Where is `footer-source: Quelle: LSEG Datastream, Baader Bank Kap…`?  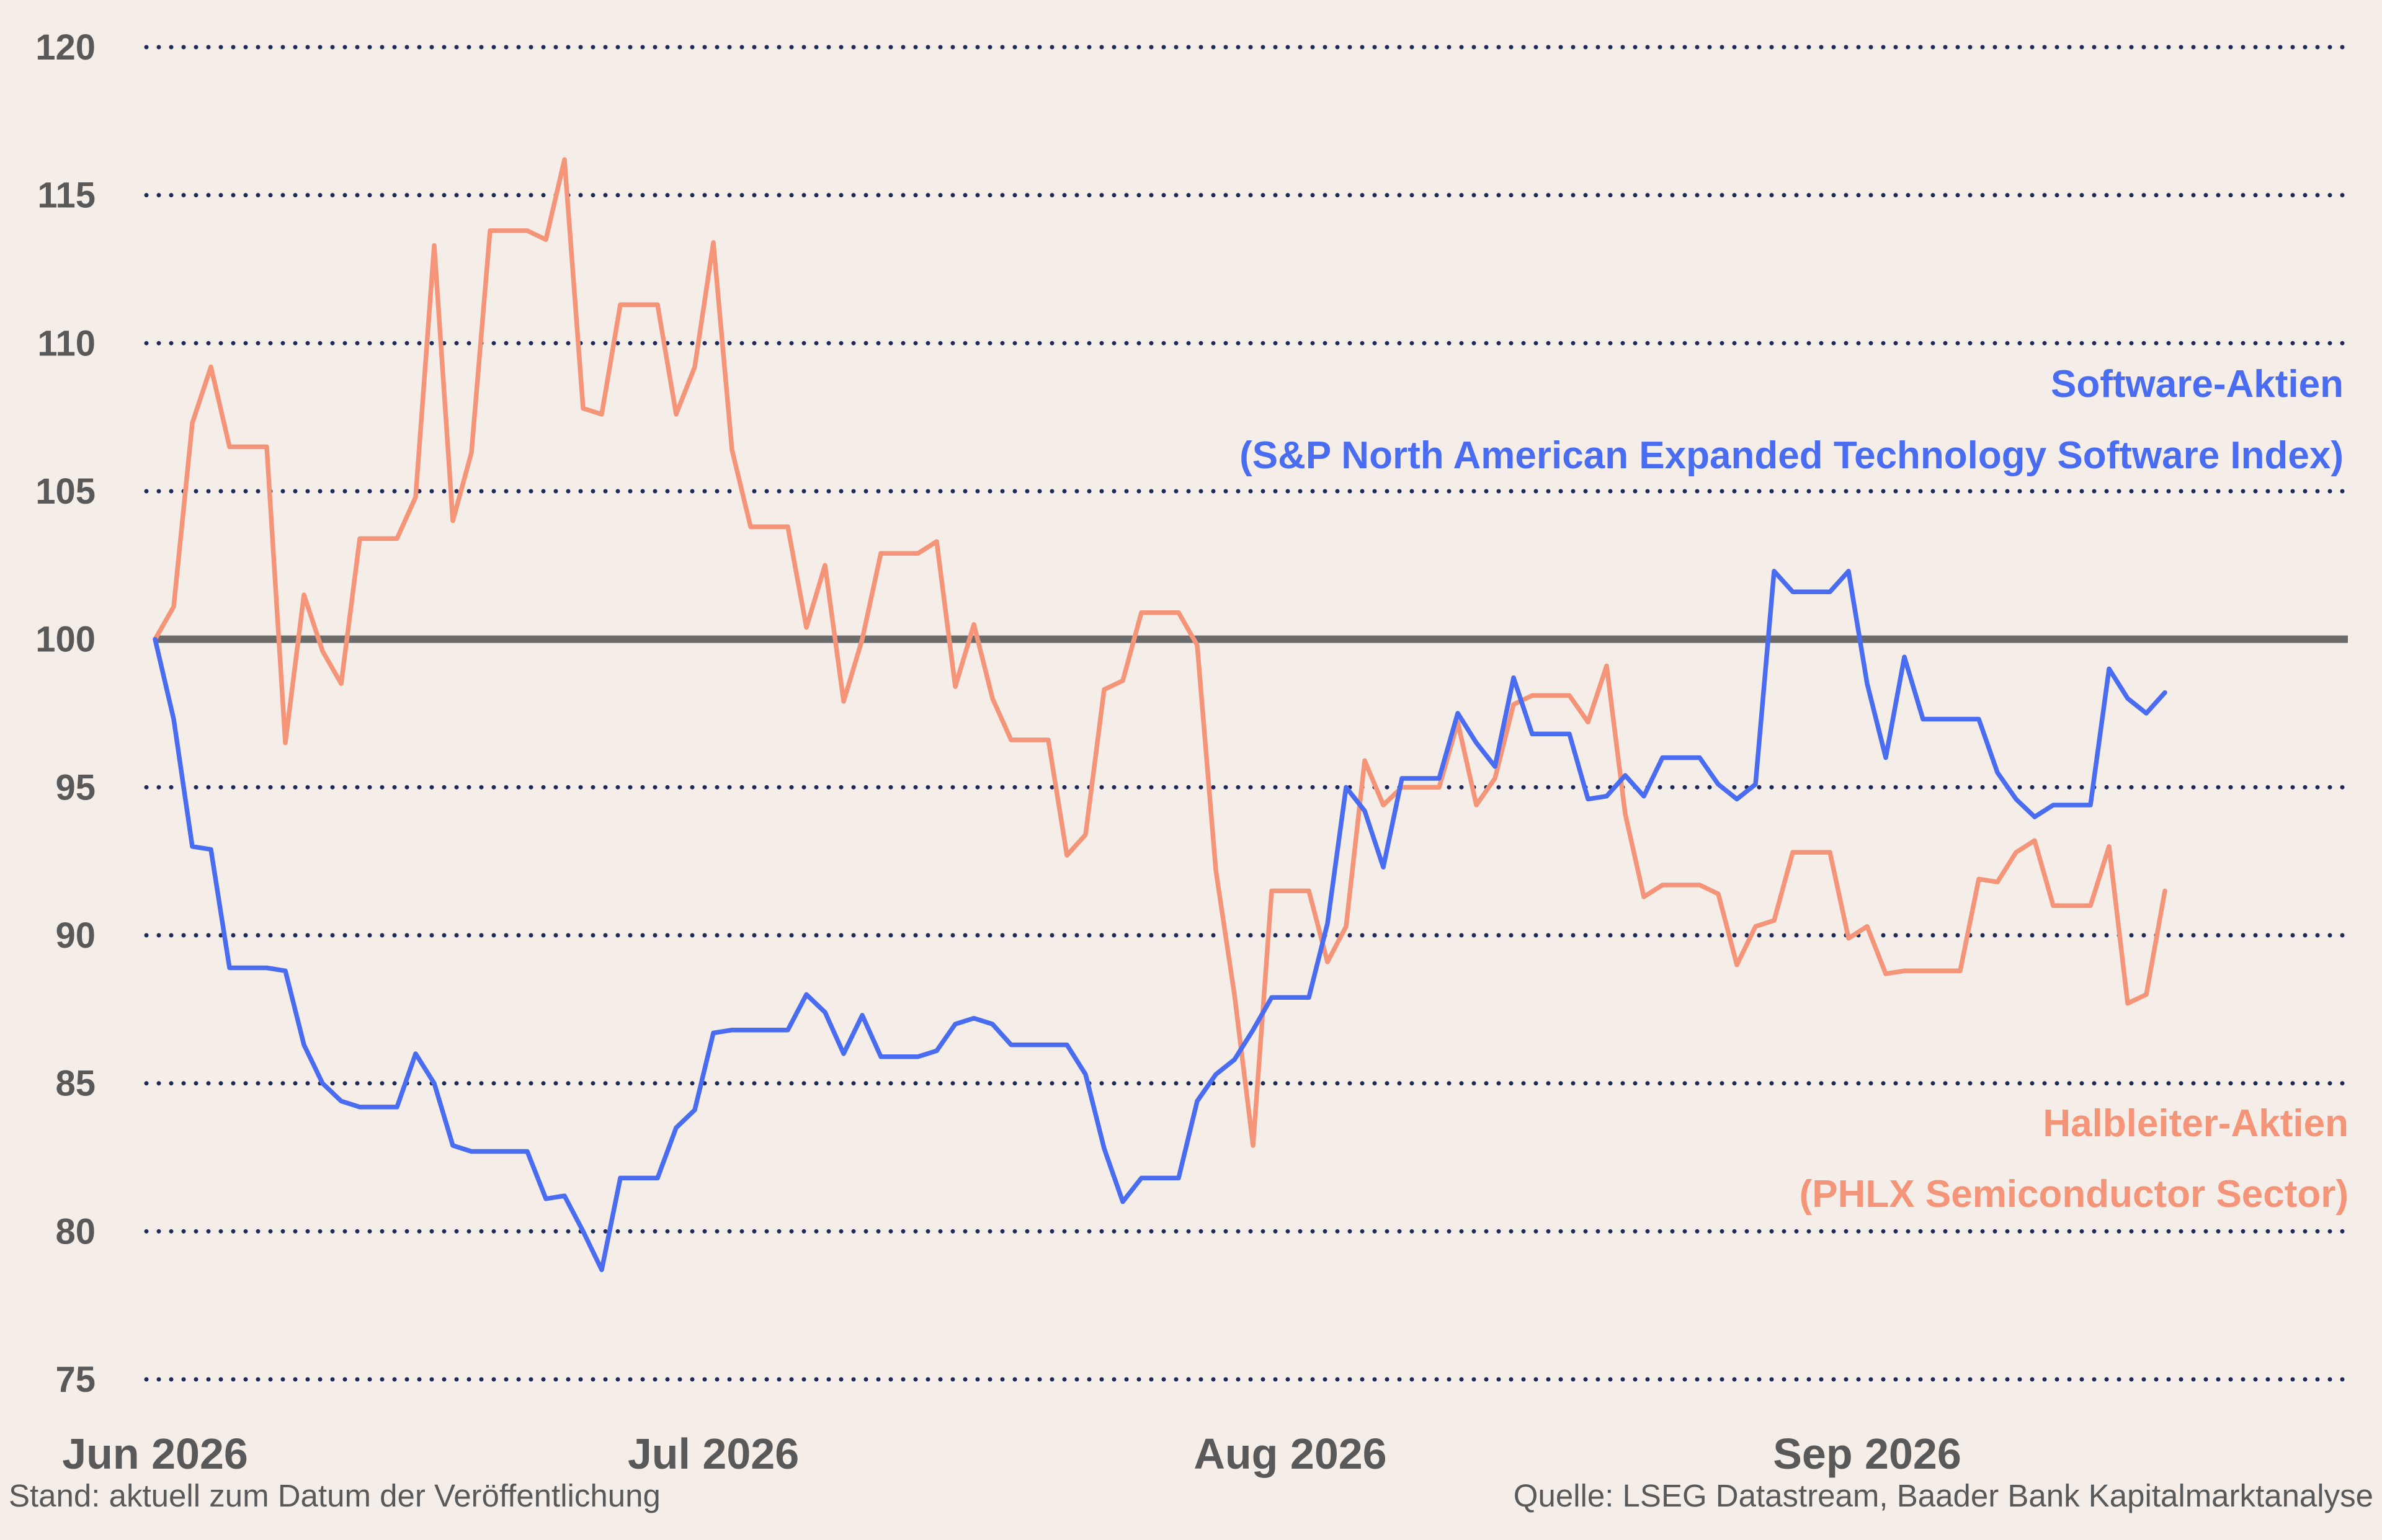 footer-source: Quelle: LSEG Datastream, Baader Bank Kap… is located at coordinates (1943, 1496).